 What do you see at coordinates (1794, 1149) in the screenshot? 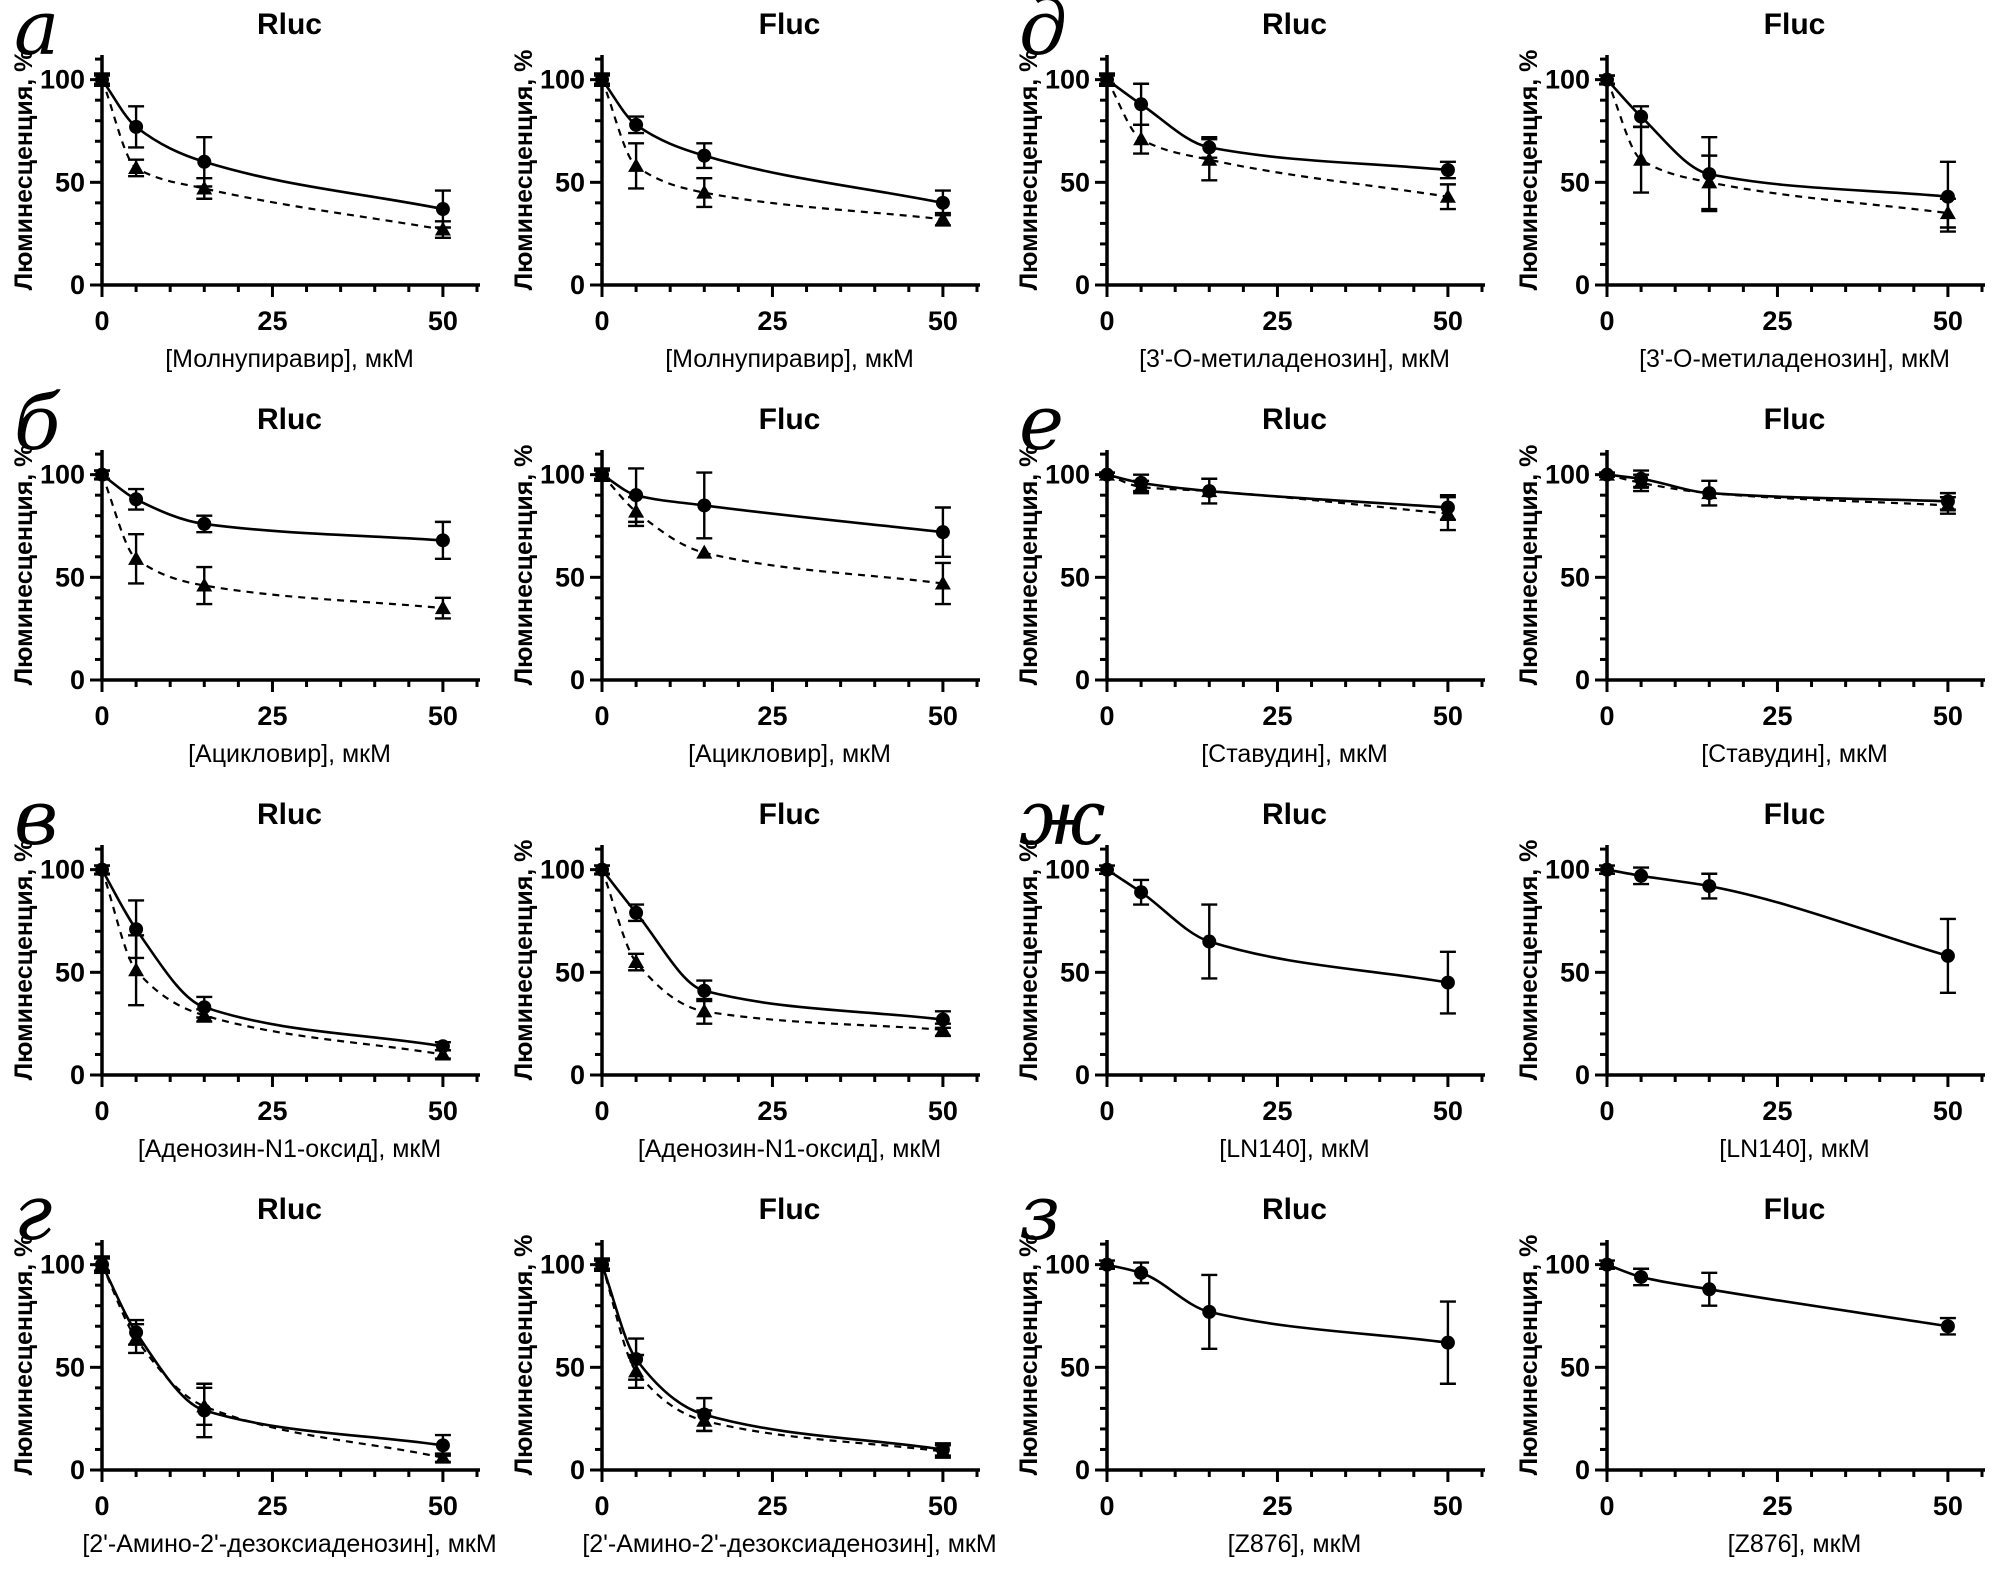
I see `x-axis-label: [LN140], мкМ` at bounding box center [1794, 1149].